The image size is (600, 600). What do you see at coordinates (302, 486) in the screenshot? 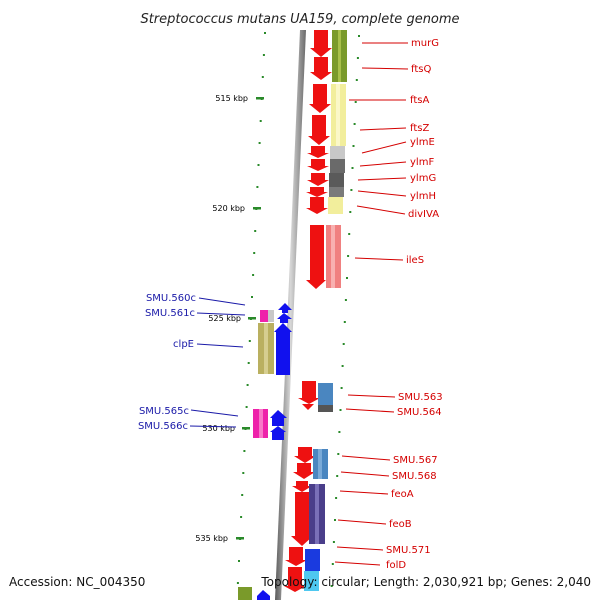
I see `gene-arrow-feoA` at bounding box center [302, 486].